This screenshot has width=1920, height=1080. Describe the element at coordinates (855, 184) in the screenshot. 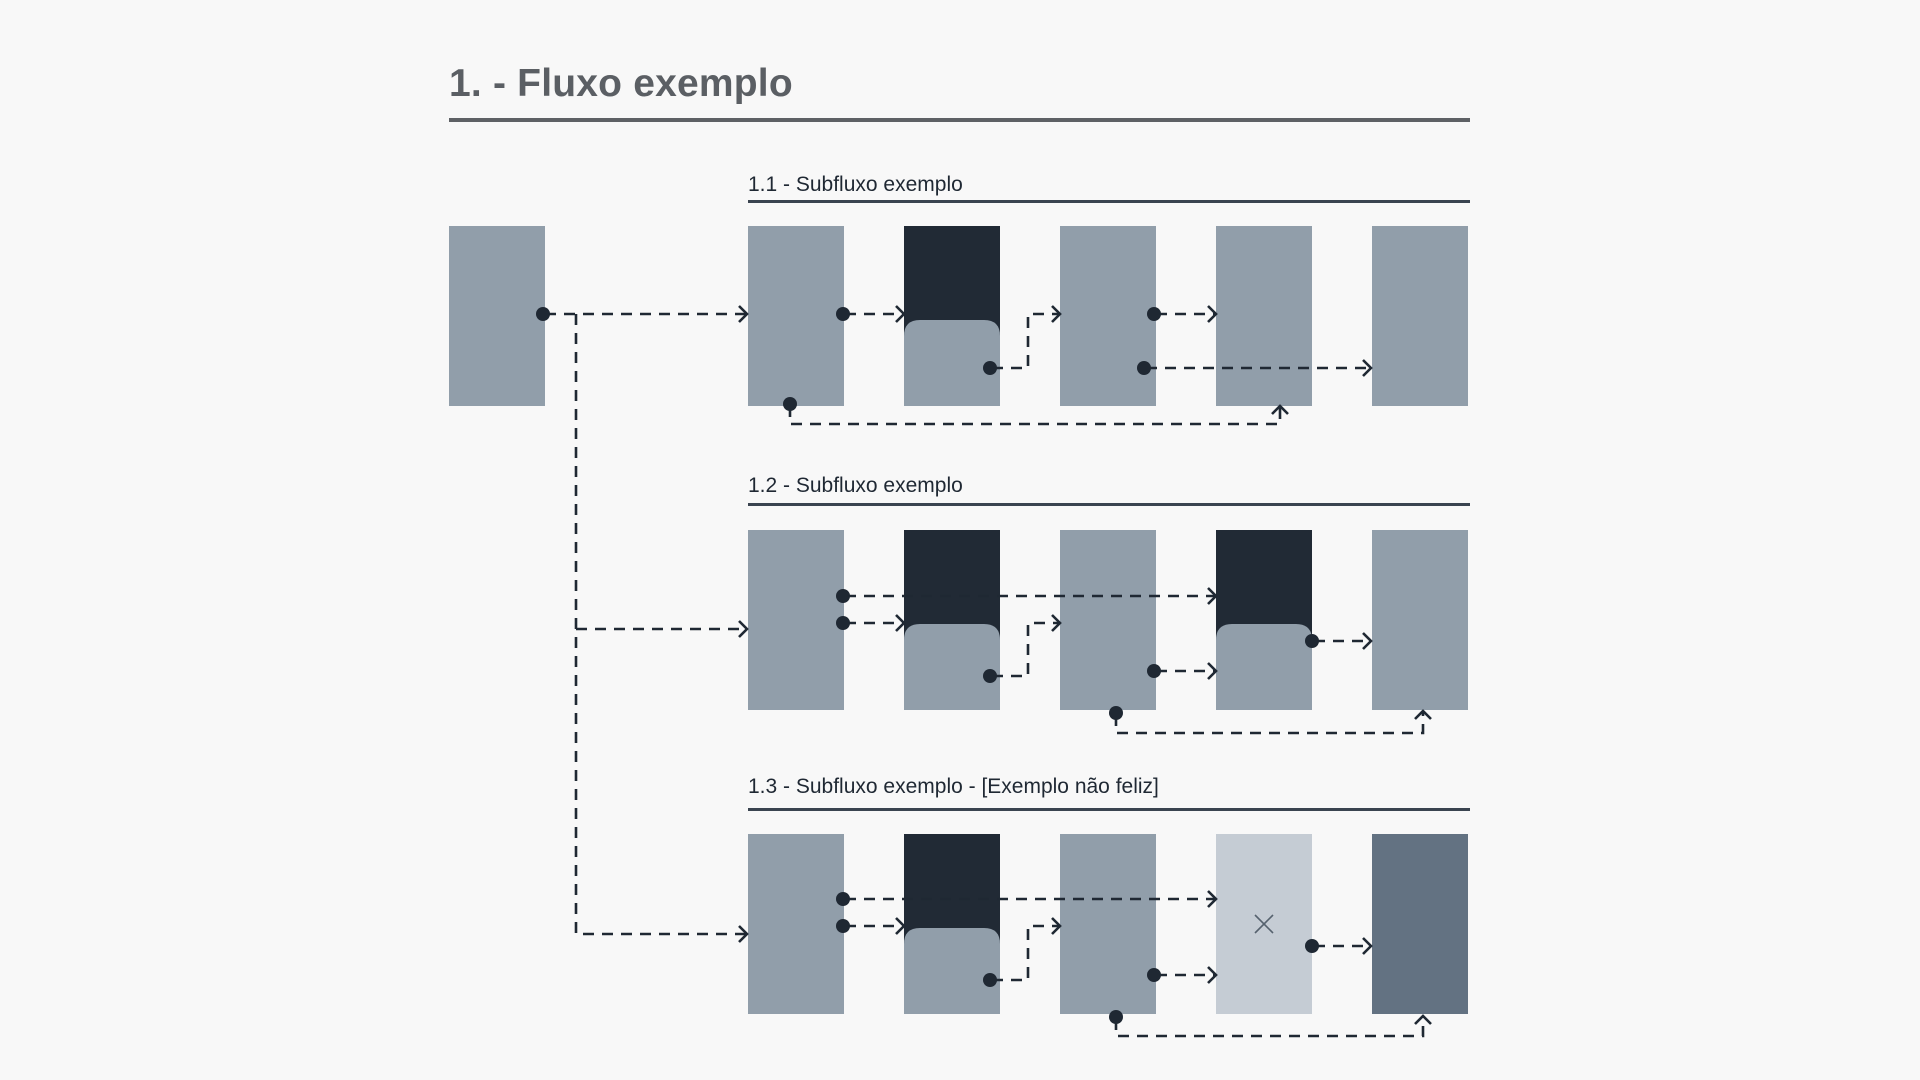

I see `subflow-1-title: 1.1 - Subfluxo exemplo` at that location.